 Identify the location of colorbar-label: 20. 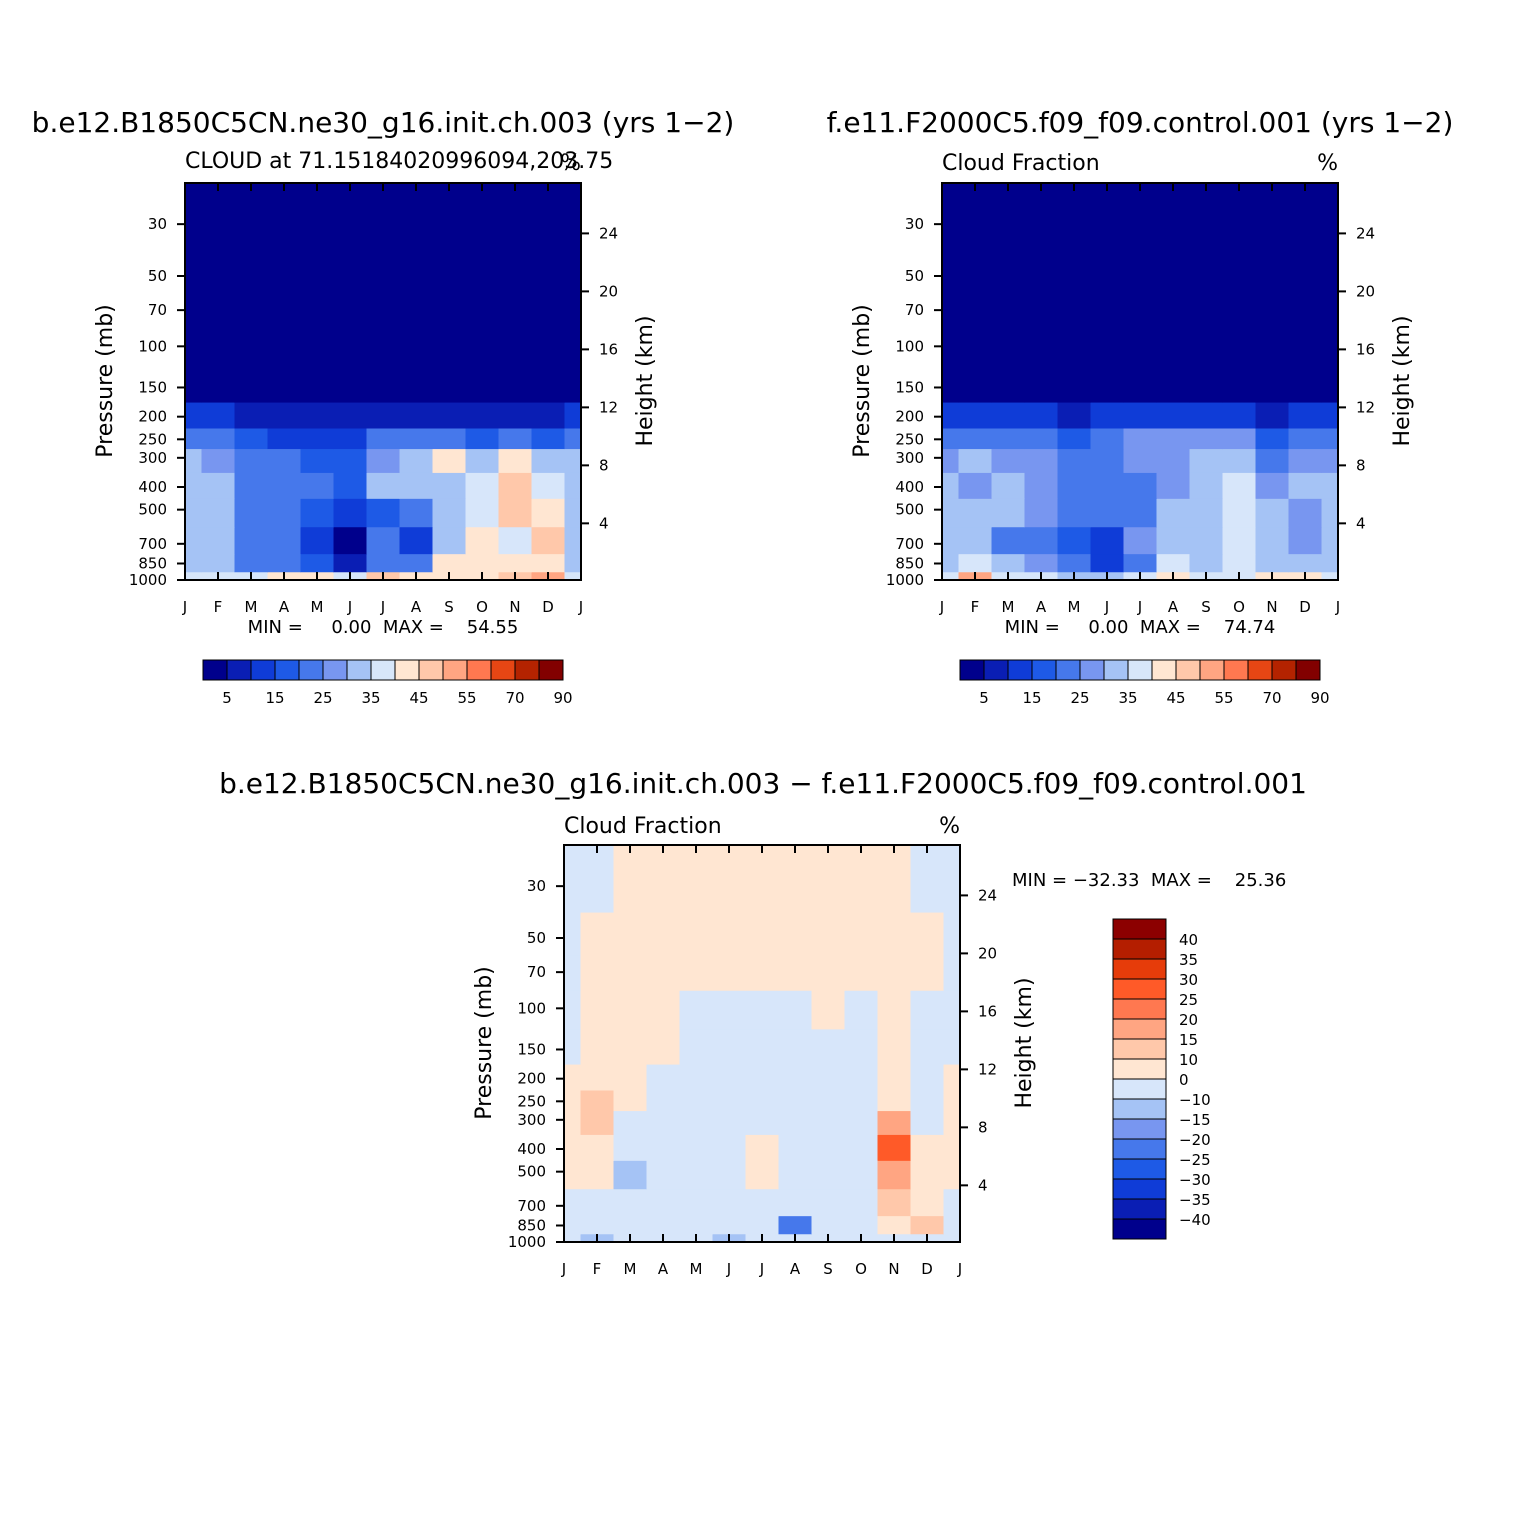
(1188, 1020).